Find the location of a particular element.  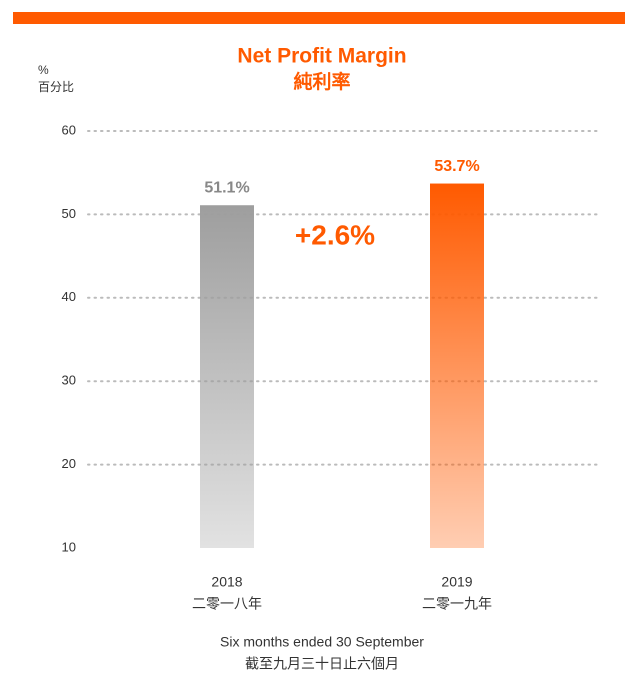

y-tick-label: 60 is located at coordinates (69, 129).